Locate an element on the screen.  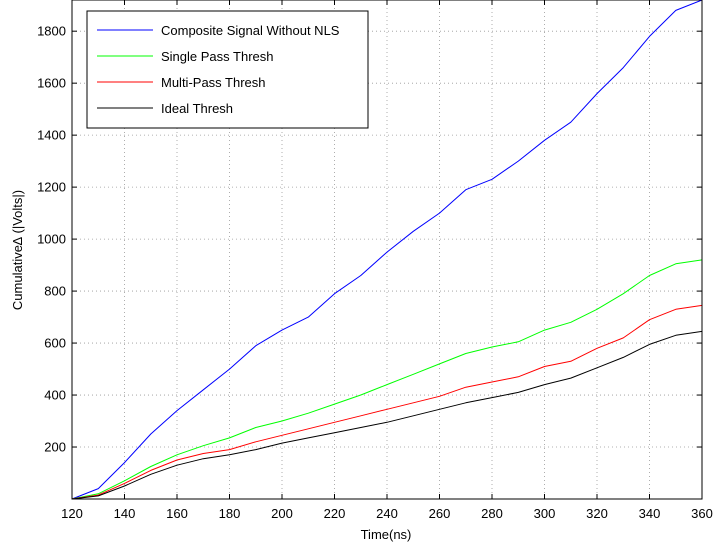
y-tick-label: 1400 is located at coordinates (51, 135).